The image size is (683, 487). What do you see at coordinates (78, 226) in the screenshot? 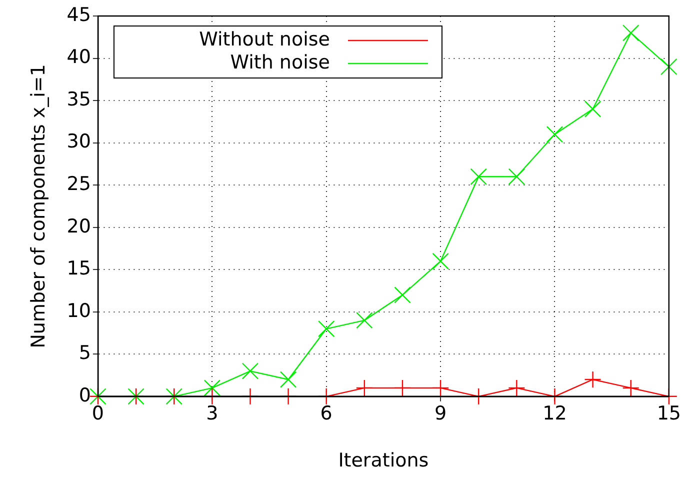
I see `y-tick-label: 20` at bounding box center [78, 226].